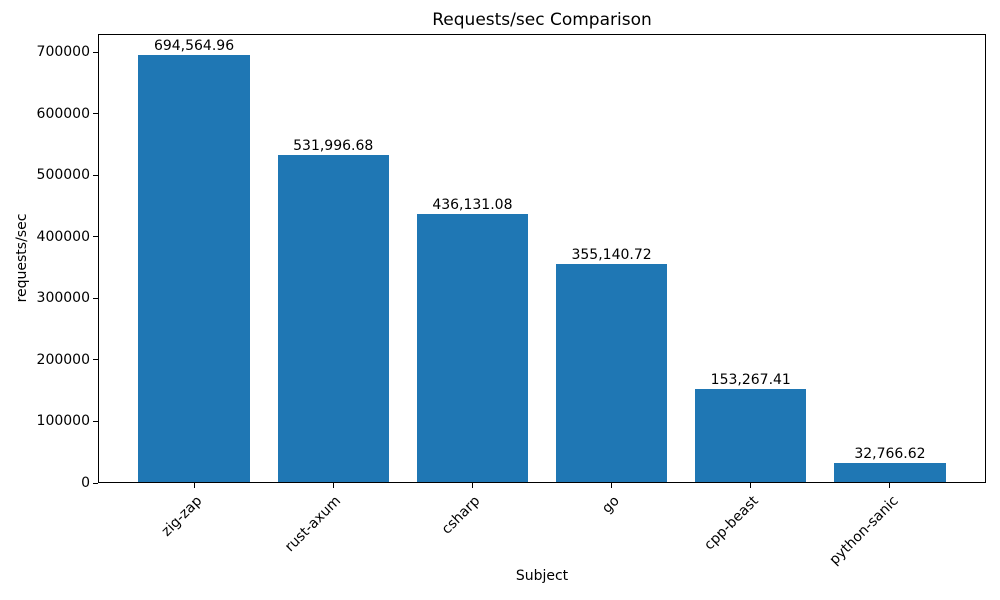  What do you see at coordinates (182, 516) in the screenshot?
I see `x-tick-label: zig-zap` at bounding box center [182, 516].